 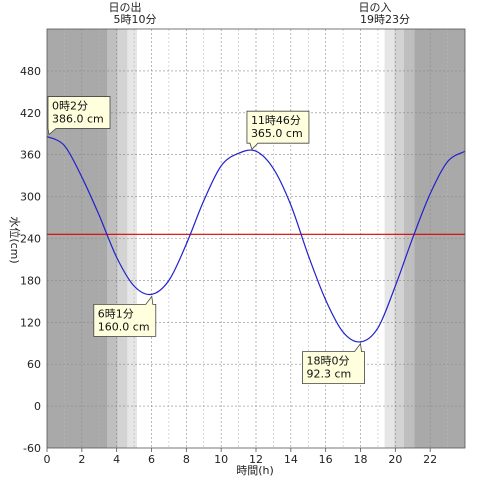 What do you see at coordinates (30, 322) in the screenshot?
I see `y-tick-label: 120` at bounding box center [30, 322].